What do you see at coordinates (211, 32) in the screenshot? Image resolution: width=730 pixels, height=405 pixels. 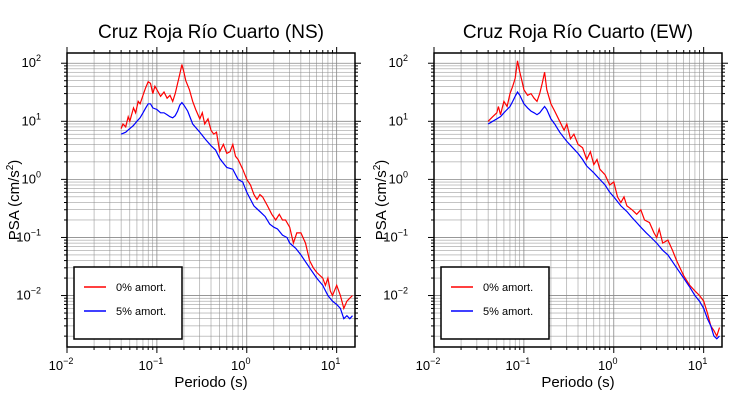 I see `chart-title: Cruz Roja Río Cuarto (NS)` at bounding box center [211, 32].